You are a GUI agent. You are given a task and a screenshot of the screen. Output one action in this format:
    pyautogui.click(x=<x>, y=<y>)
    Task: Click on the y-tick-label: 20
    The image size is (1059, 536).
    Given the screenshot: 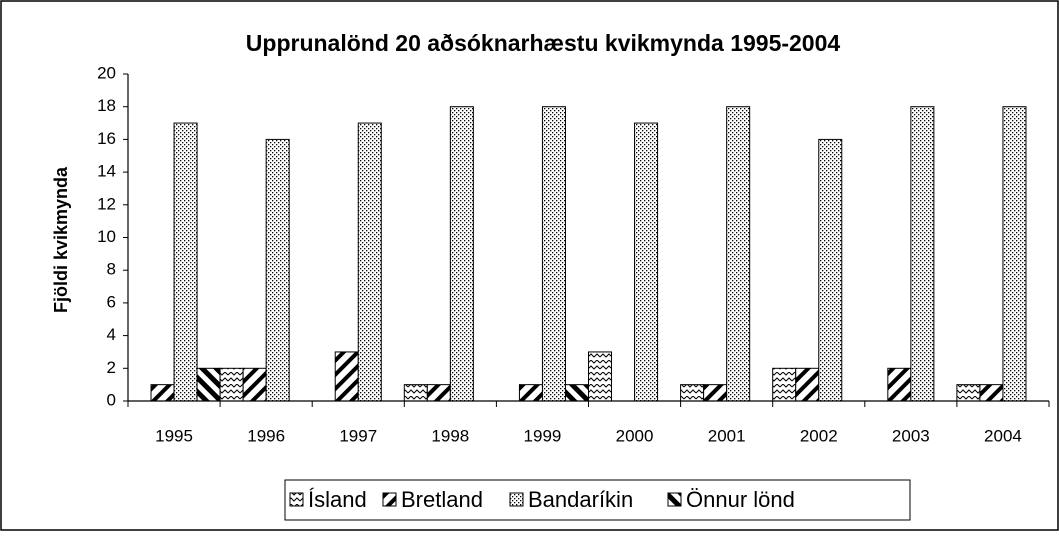 What is the action you would take?
    pyautogui.click(x=106, y=72)
    